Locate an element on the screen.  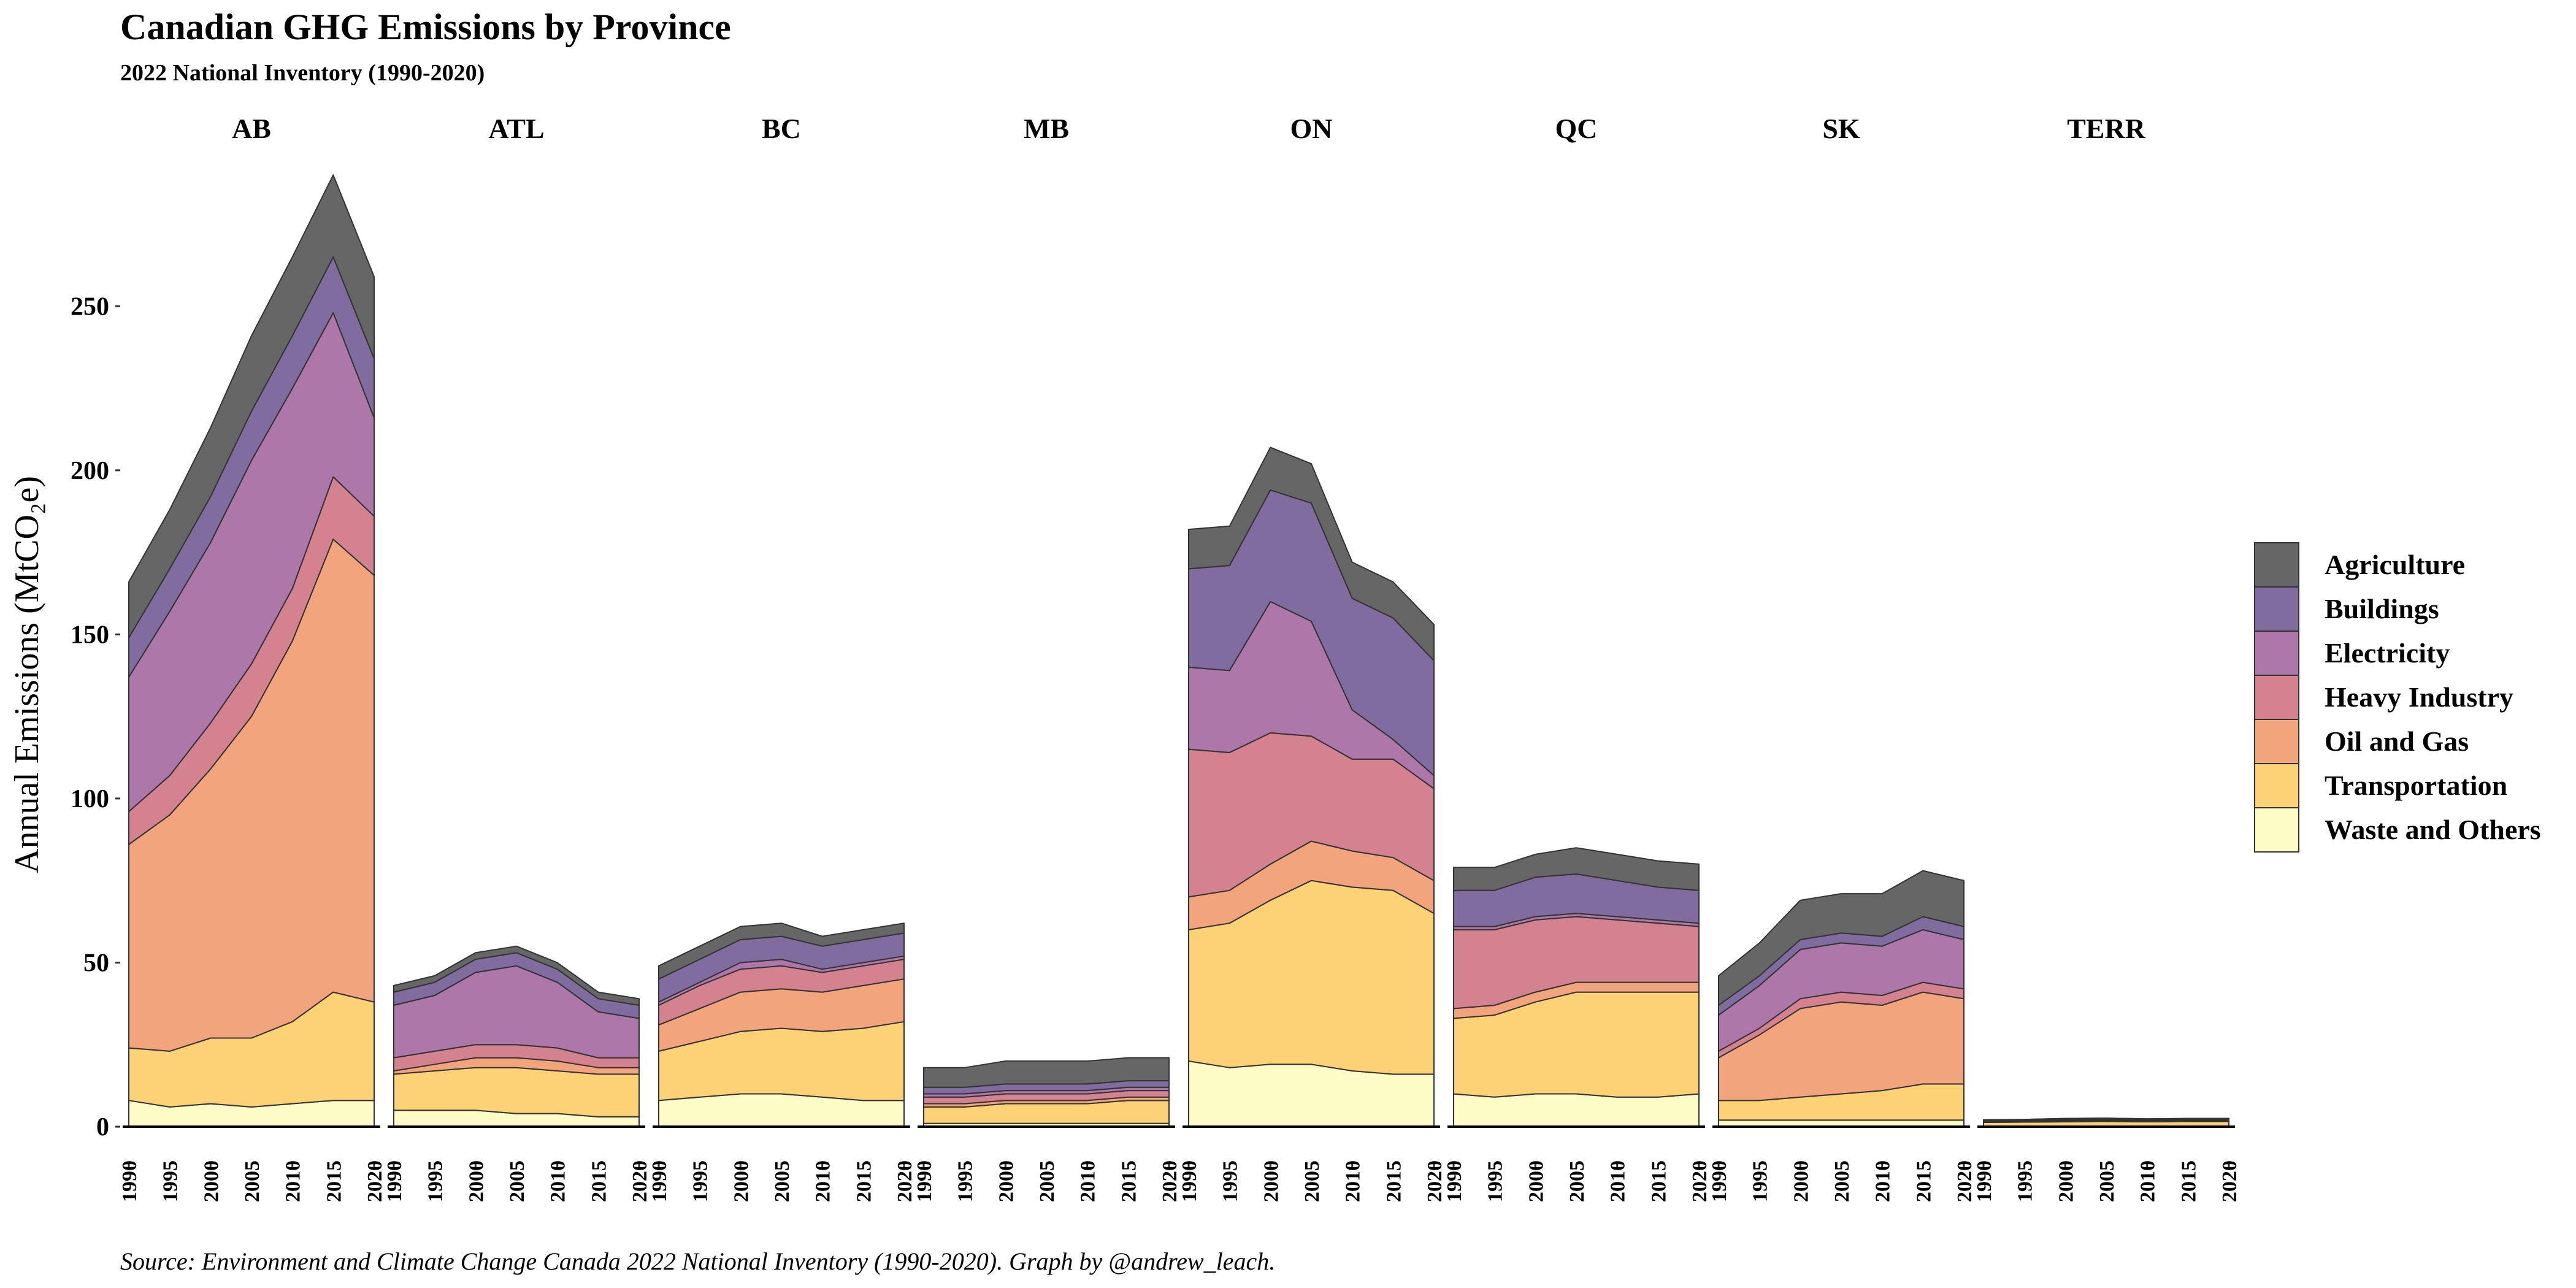
area-sk-agriculture is located at coordinates (1841, 938).